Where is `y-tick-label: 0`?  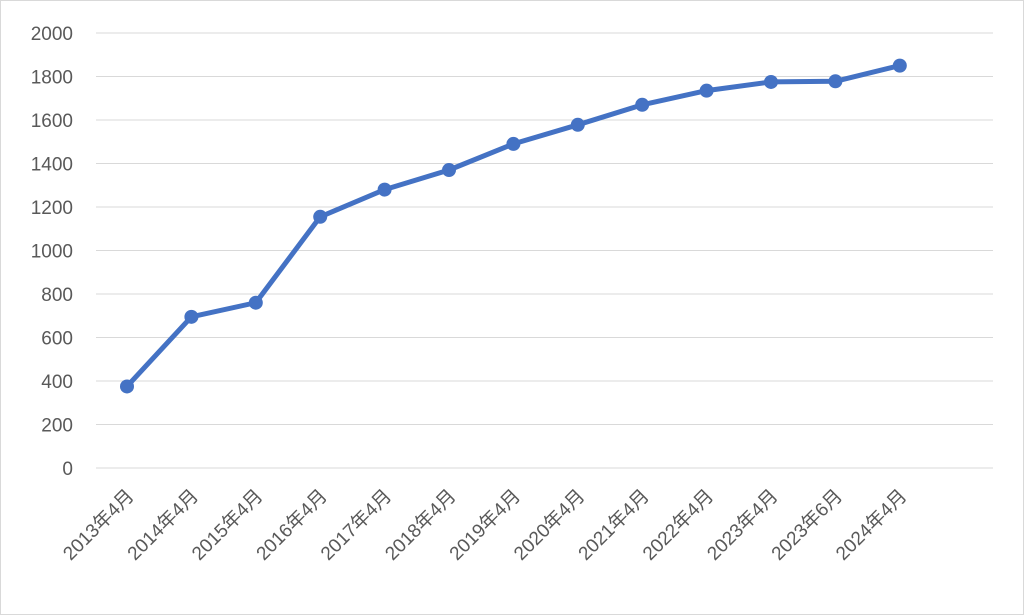
y-tick-label: 0 is located at coordinates (67, 469).